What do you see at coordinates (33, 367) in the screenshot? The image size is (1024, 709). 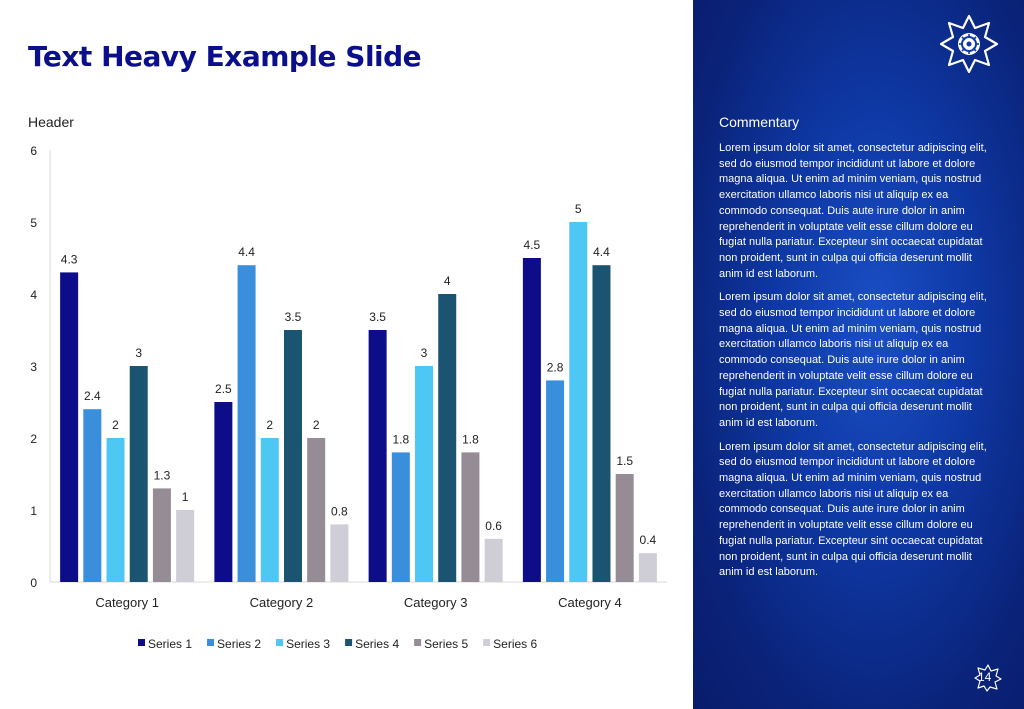 I see `y-tick-label: 3` at bounding box center [33, 367].